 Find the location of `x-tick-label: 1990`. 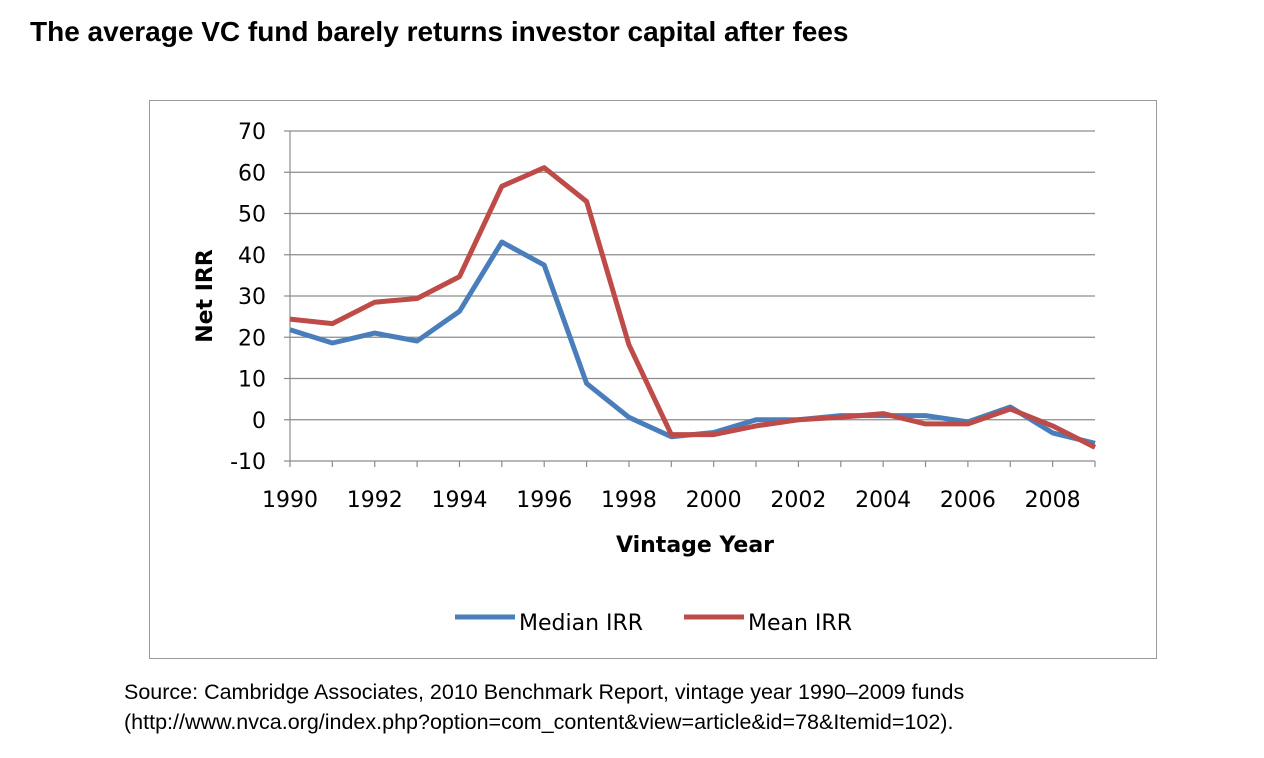

x-tick-label: 1990 is located at coordinates (290, 500).